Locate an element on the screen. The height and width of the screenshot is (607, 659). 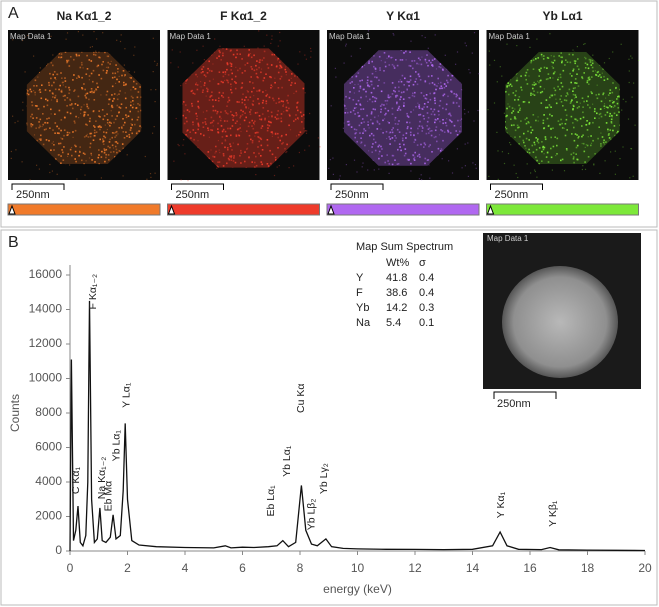
peak-label: Y Kα₁ is located at coordinates (501, 504).